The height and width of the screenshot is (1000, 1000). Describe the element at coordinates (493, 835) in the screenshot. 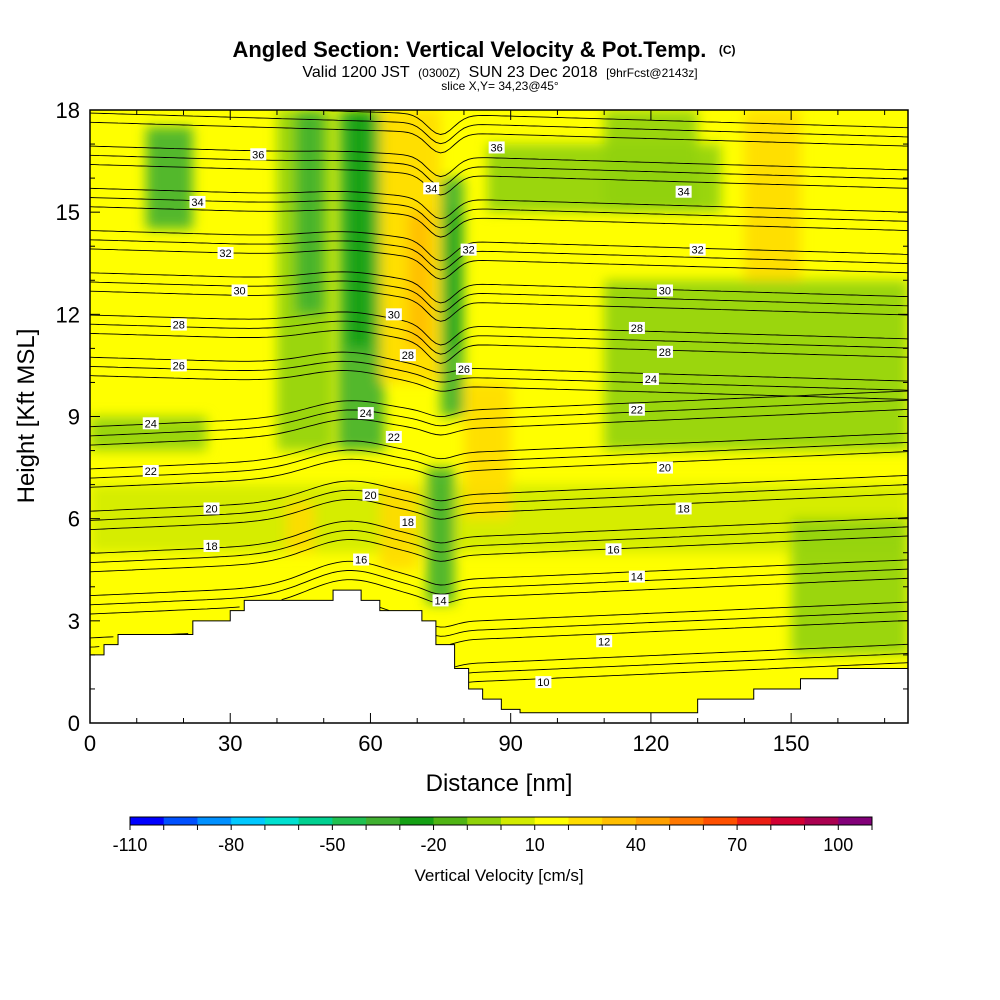

I see `colorbar: -110 -80 -50 -20 10 40 70 100` at that location.